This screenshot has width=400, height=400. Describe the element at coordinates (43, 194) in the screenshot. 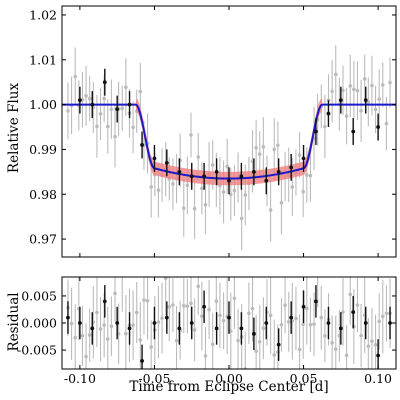

I see `y-tick-label: 0.98` at that location.